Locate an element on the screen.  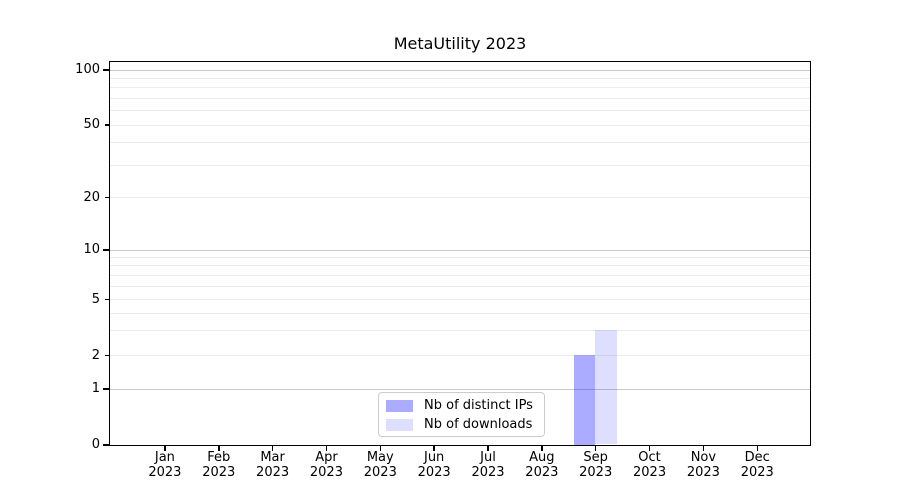
bar-downloads is located at coordinates (606, 387).